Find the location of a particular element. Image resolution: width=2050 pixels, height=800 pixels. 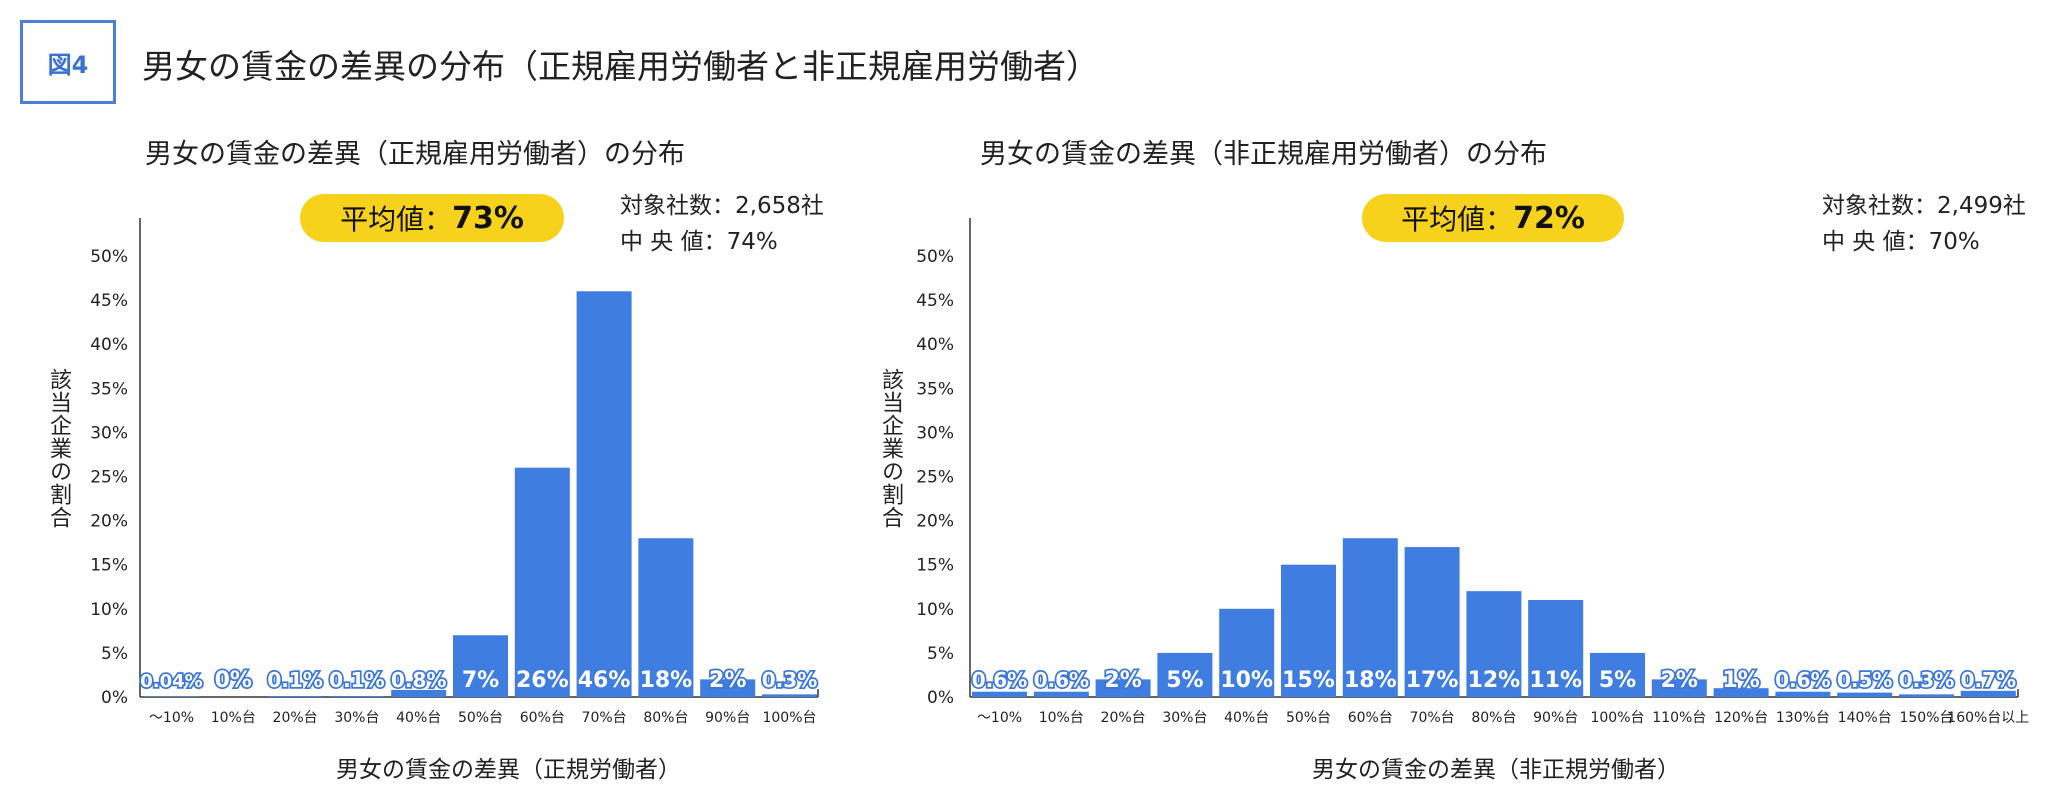

x-tick-label: 110%台 is located at coordinates (1679, 718).